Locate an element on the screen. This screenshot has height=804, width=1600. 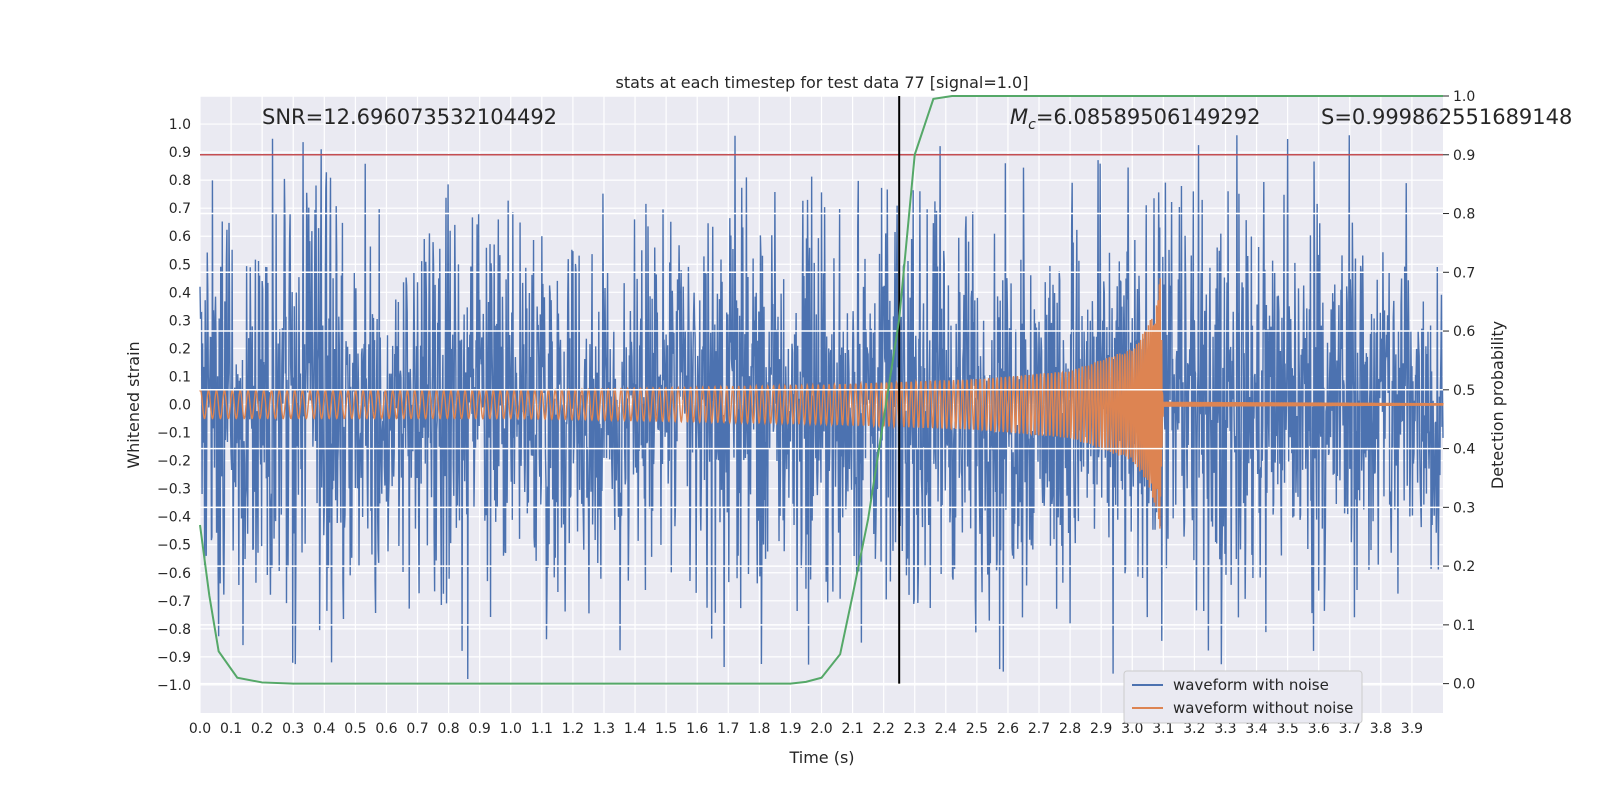
y-tick-label: 0.2 is located at coordinates (180, 349).